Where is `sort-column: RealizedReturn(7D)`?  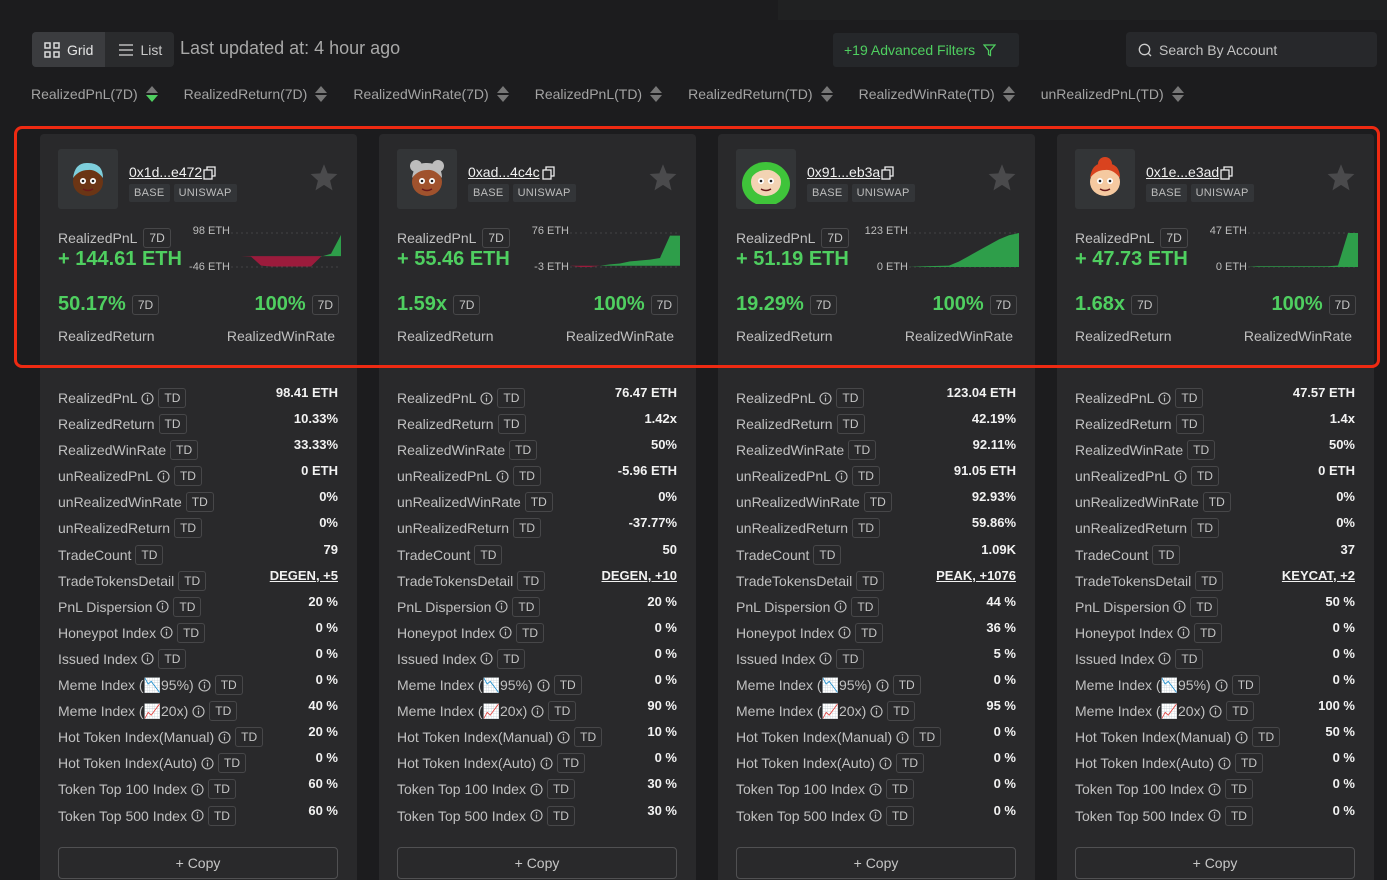
sort-column: RealizedReturn(7D) is located at coordinates (256, 94).